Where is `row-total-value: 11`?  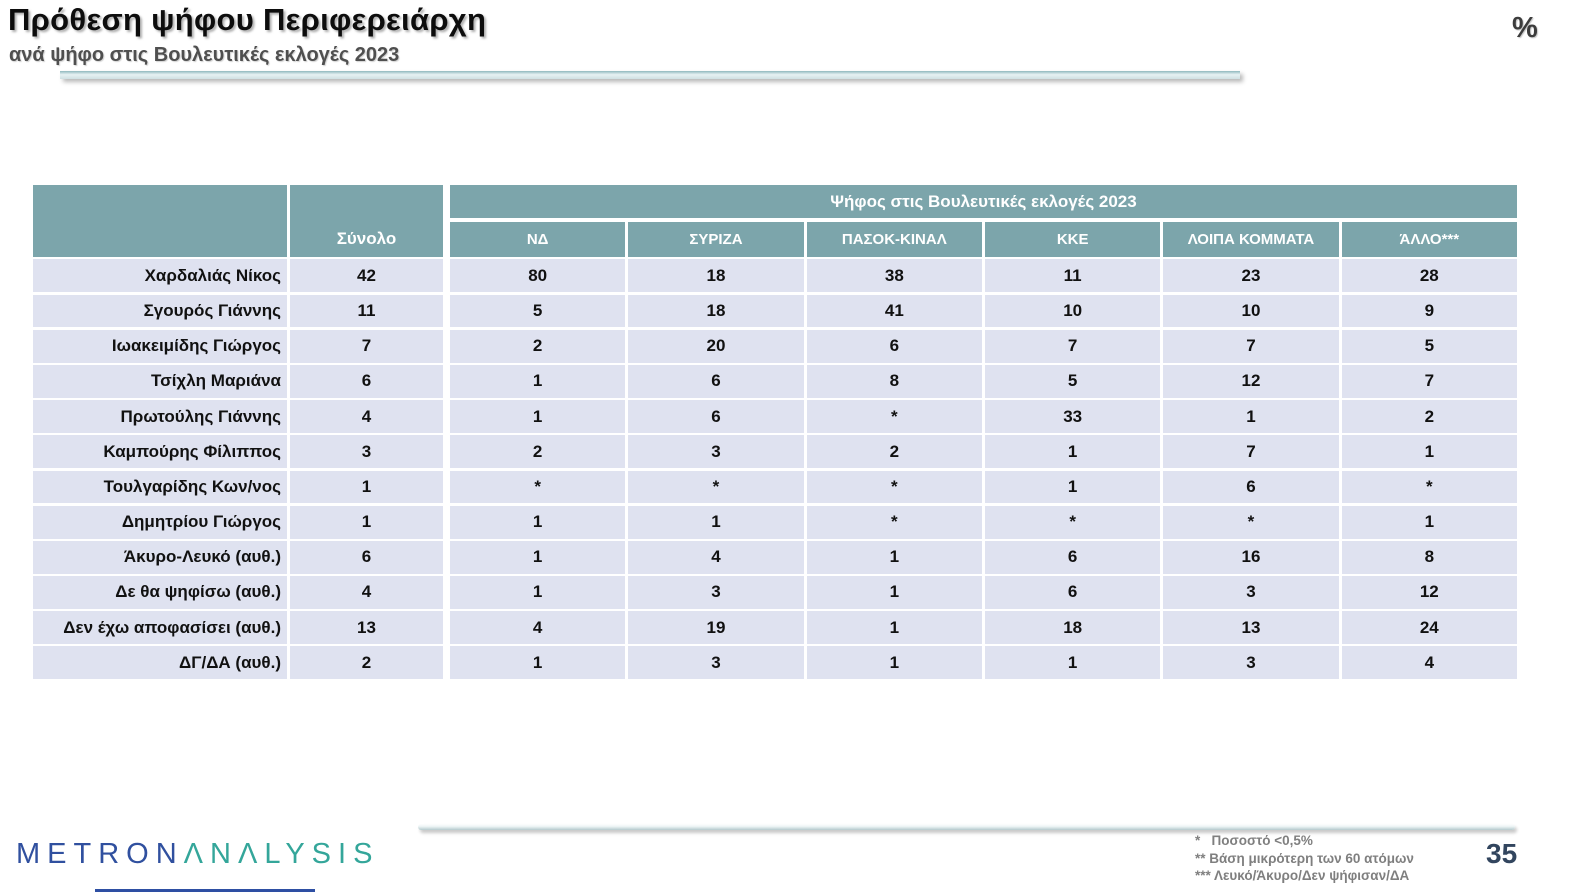 row-total-value: 11 is located at coordinates (366, 311).